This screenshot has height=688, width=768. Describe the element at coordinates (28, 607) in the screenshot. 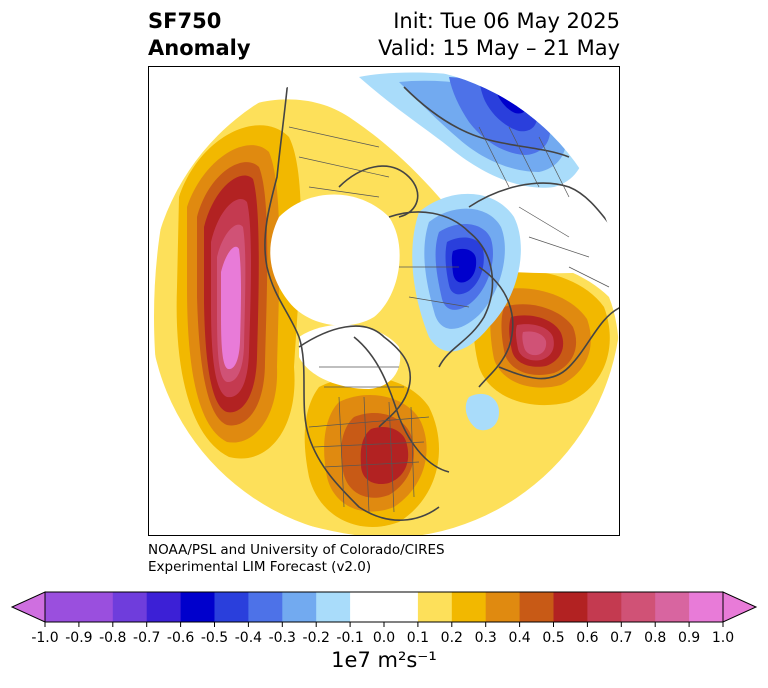

I see `colorbar-under-arrow` at that location.